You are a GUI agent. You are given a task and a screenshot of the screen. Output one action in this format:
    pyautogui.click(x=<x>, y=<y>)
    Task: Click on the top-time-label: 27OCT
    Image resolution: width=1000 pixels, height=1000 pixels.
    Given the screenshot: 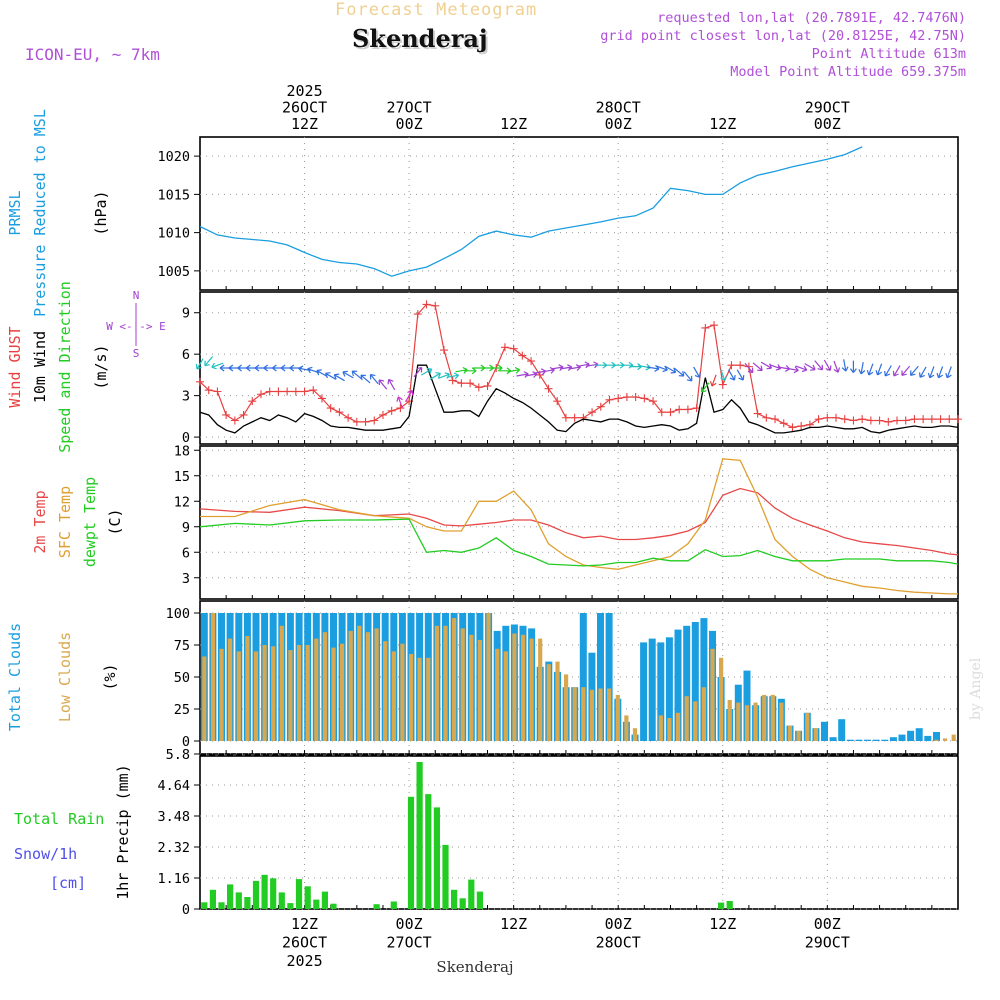 What is the action you would take?
    pyautogui.click(x=409, y=108)
    